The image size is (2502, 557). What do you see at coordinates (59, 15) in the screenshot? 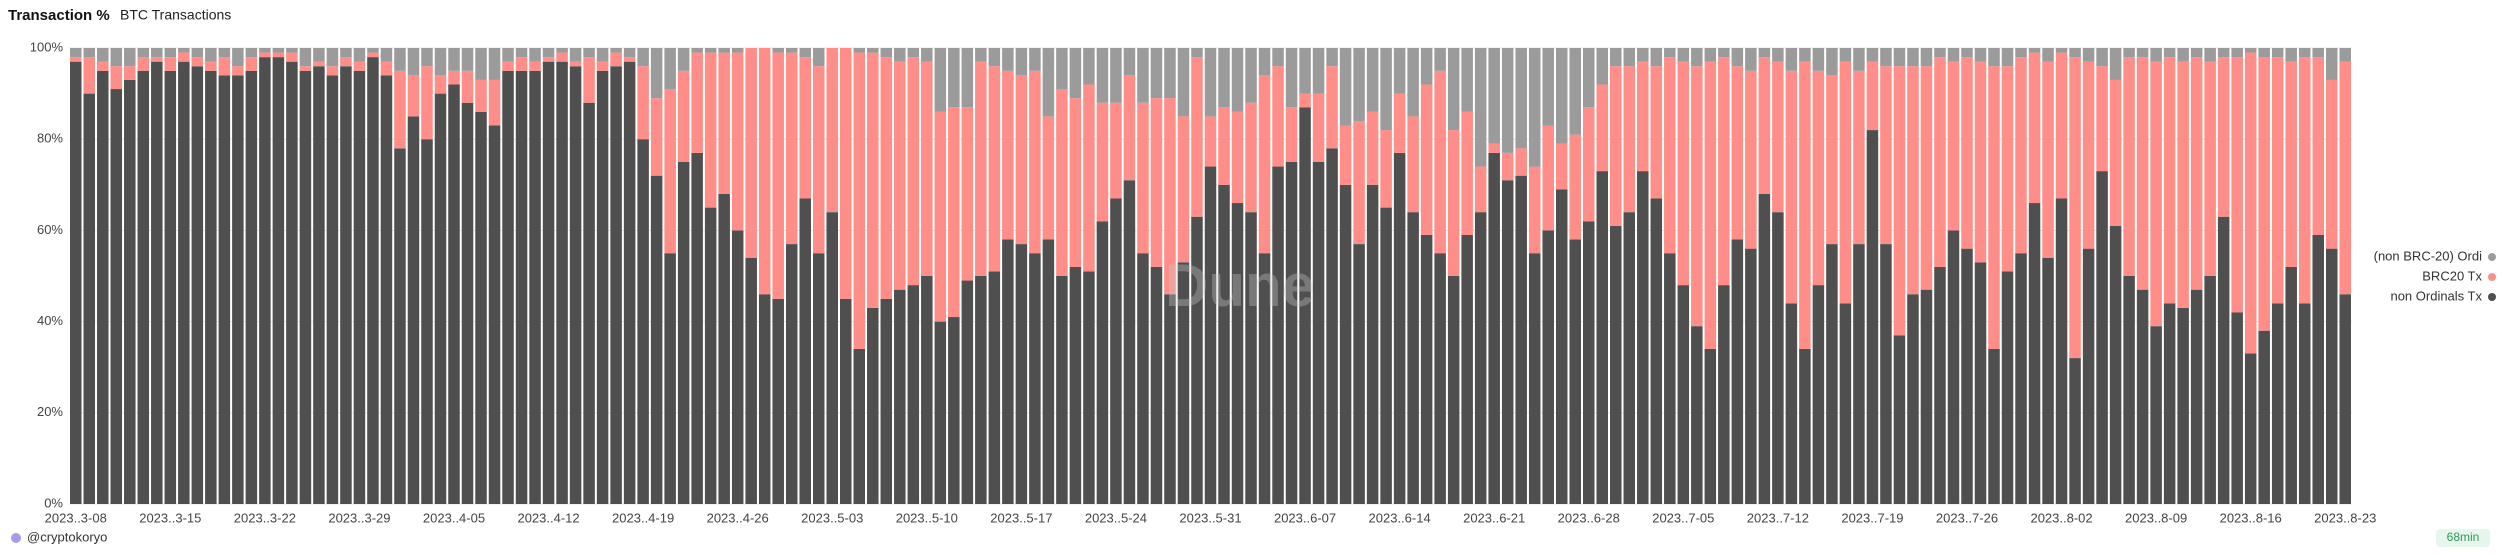
I see `chart-title: Transaction %` at bounding box center [59, 15].